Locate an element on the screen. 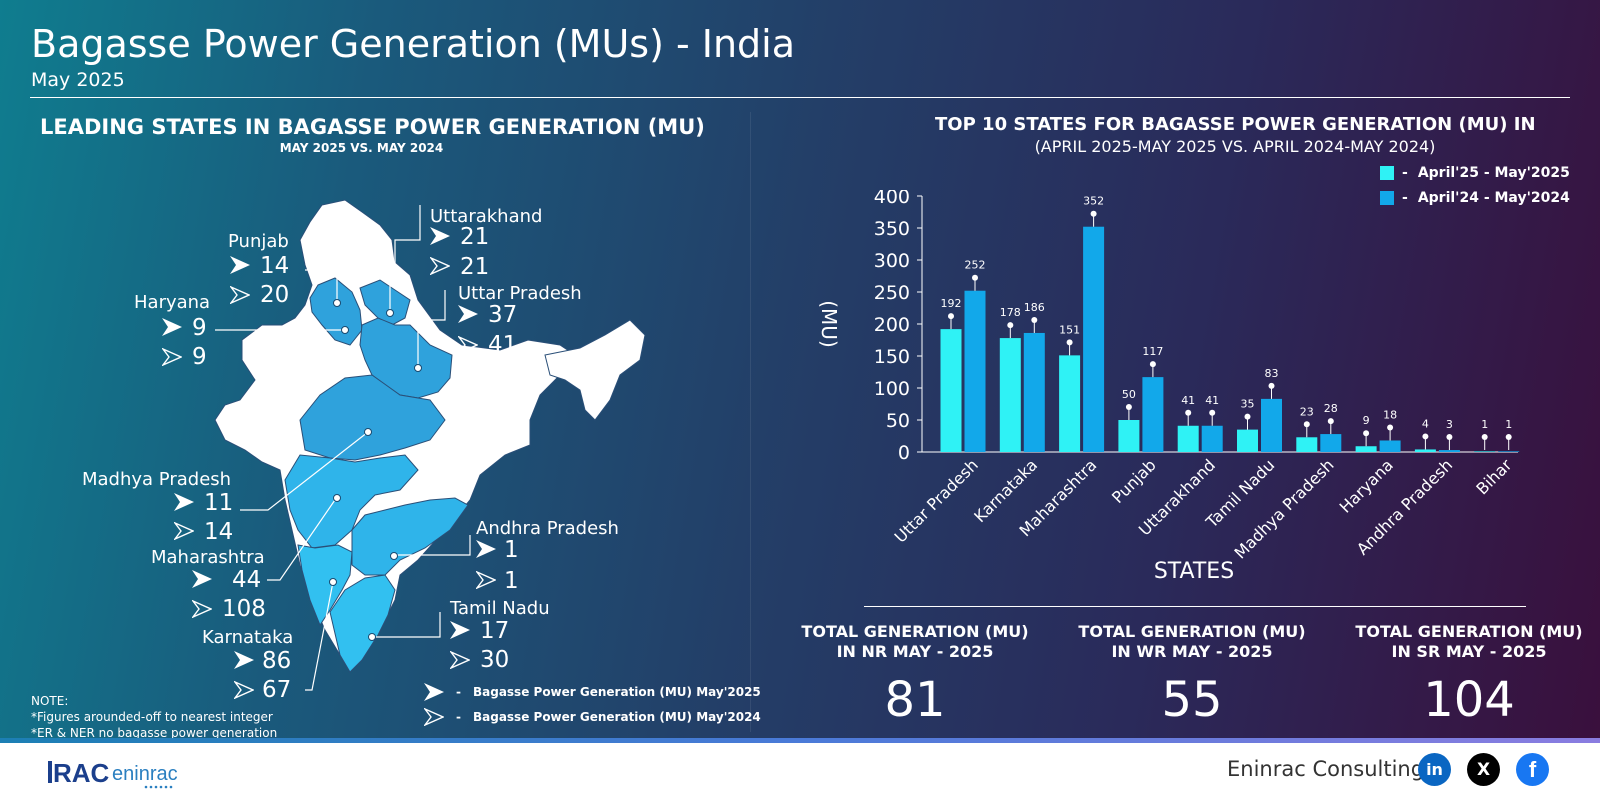 The image size is (1600, 800). state-label-uttarakhand: Uttarakhand is located at coordinates (486, 216).